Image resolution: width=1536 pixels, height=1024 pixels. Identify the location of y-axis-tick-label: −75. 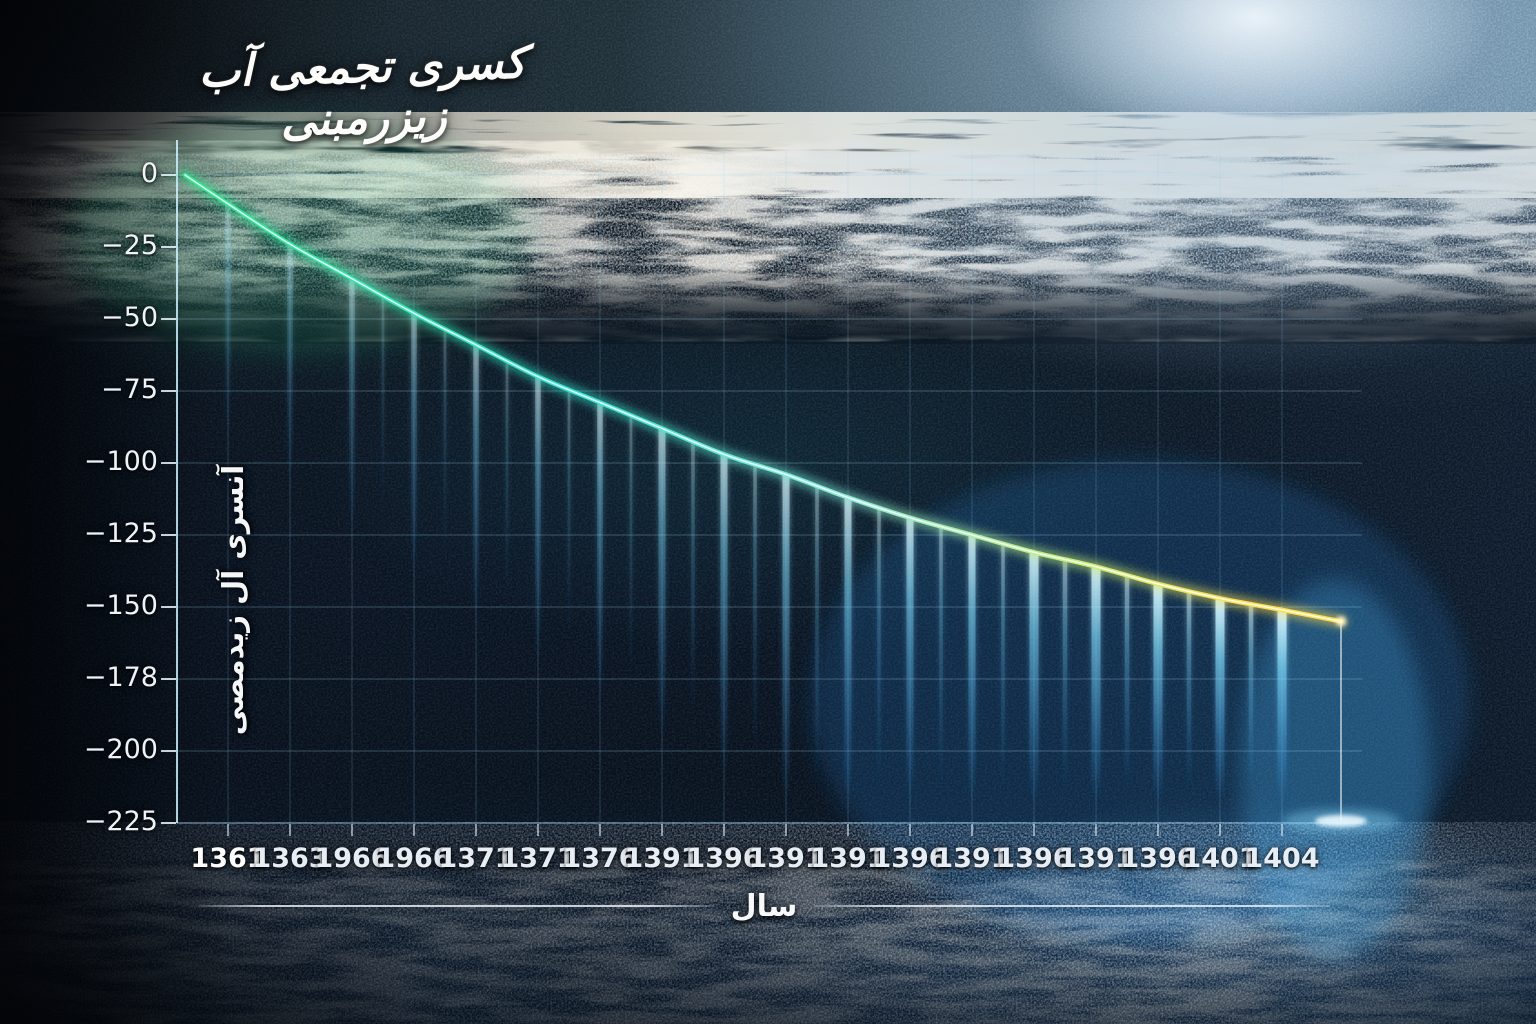
(129, 389).